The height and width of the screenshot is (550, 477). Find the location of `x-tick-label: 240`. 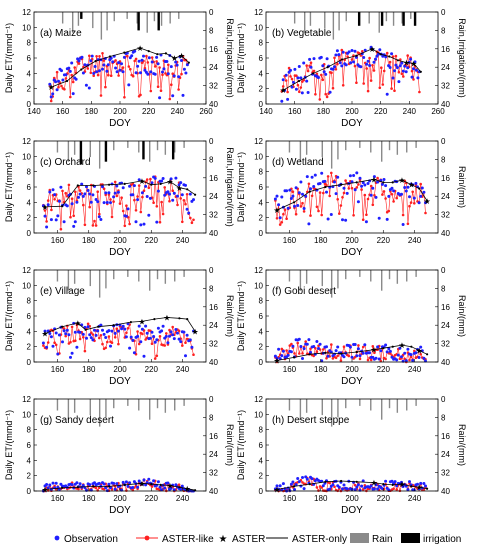

x-tick-label: 240 is located at coordinates (415, 240).